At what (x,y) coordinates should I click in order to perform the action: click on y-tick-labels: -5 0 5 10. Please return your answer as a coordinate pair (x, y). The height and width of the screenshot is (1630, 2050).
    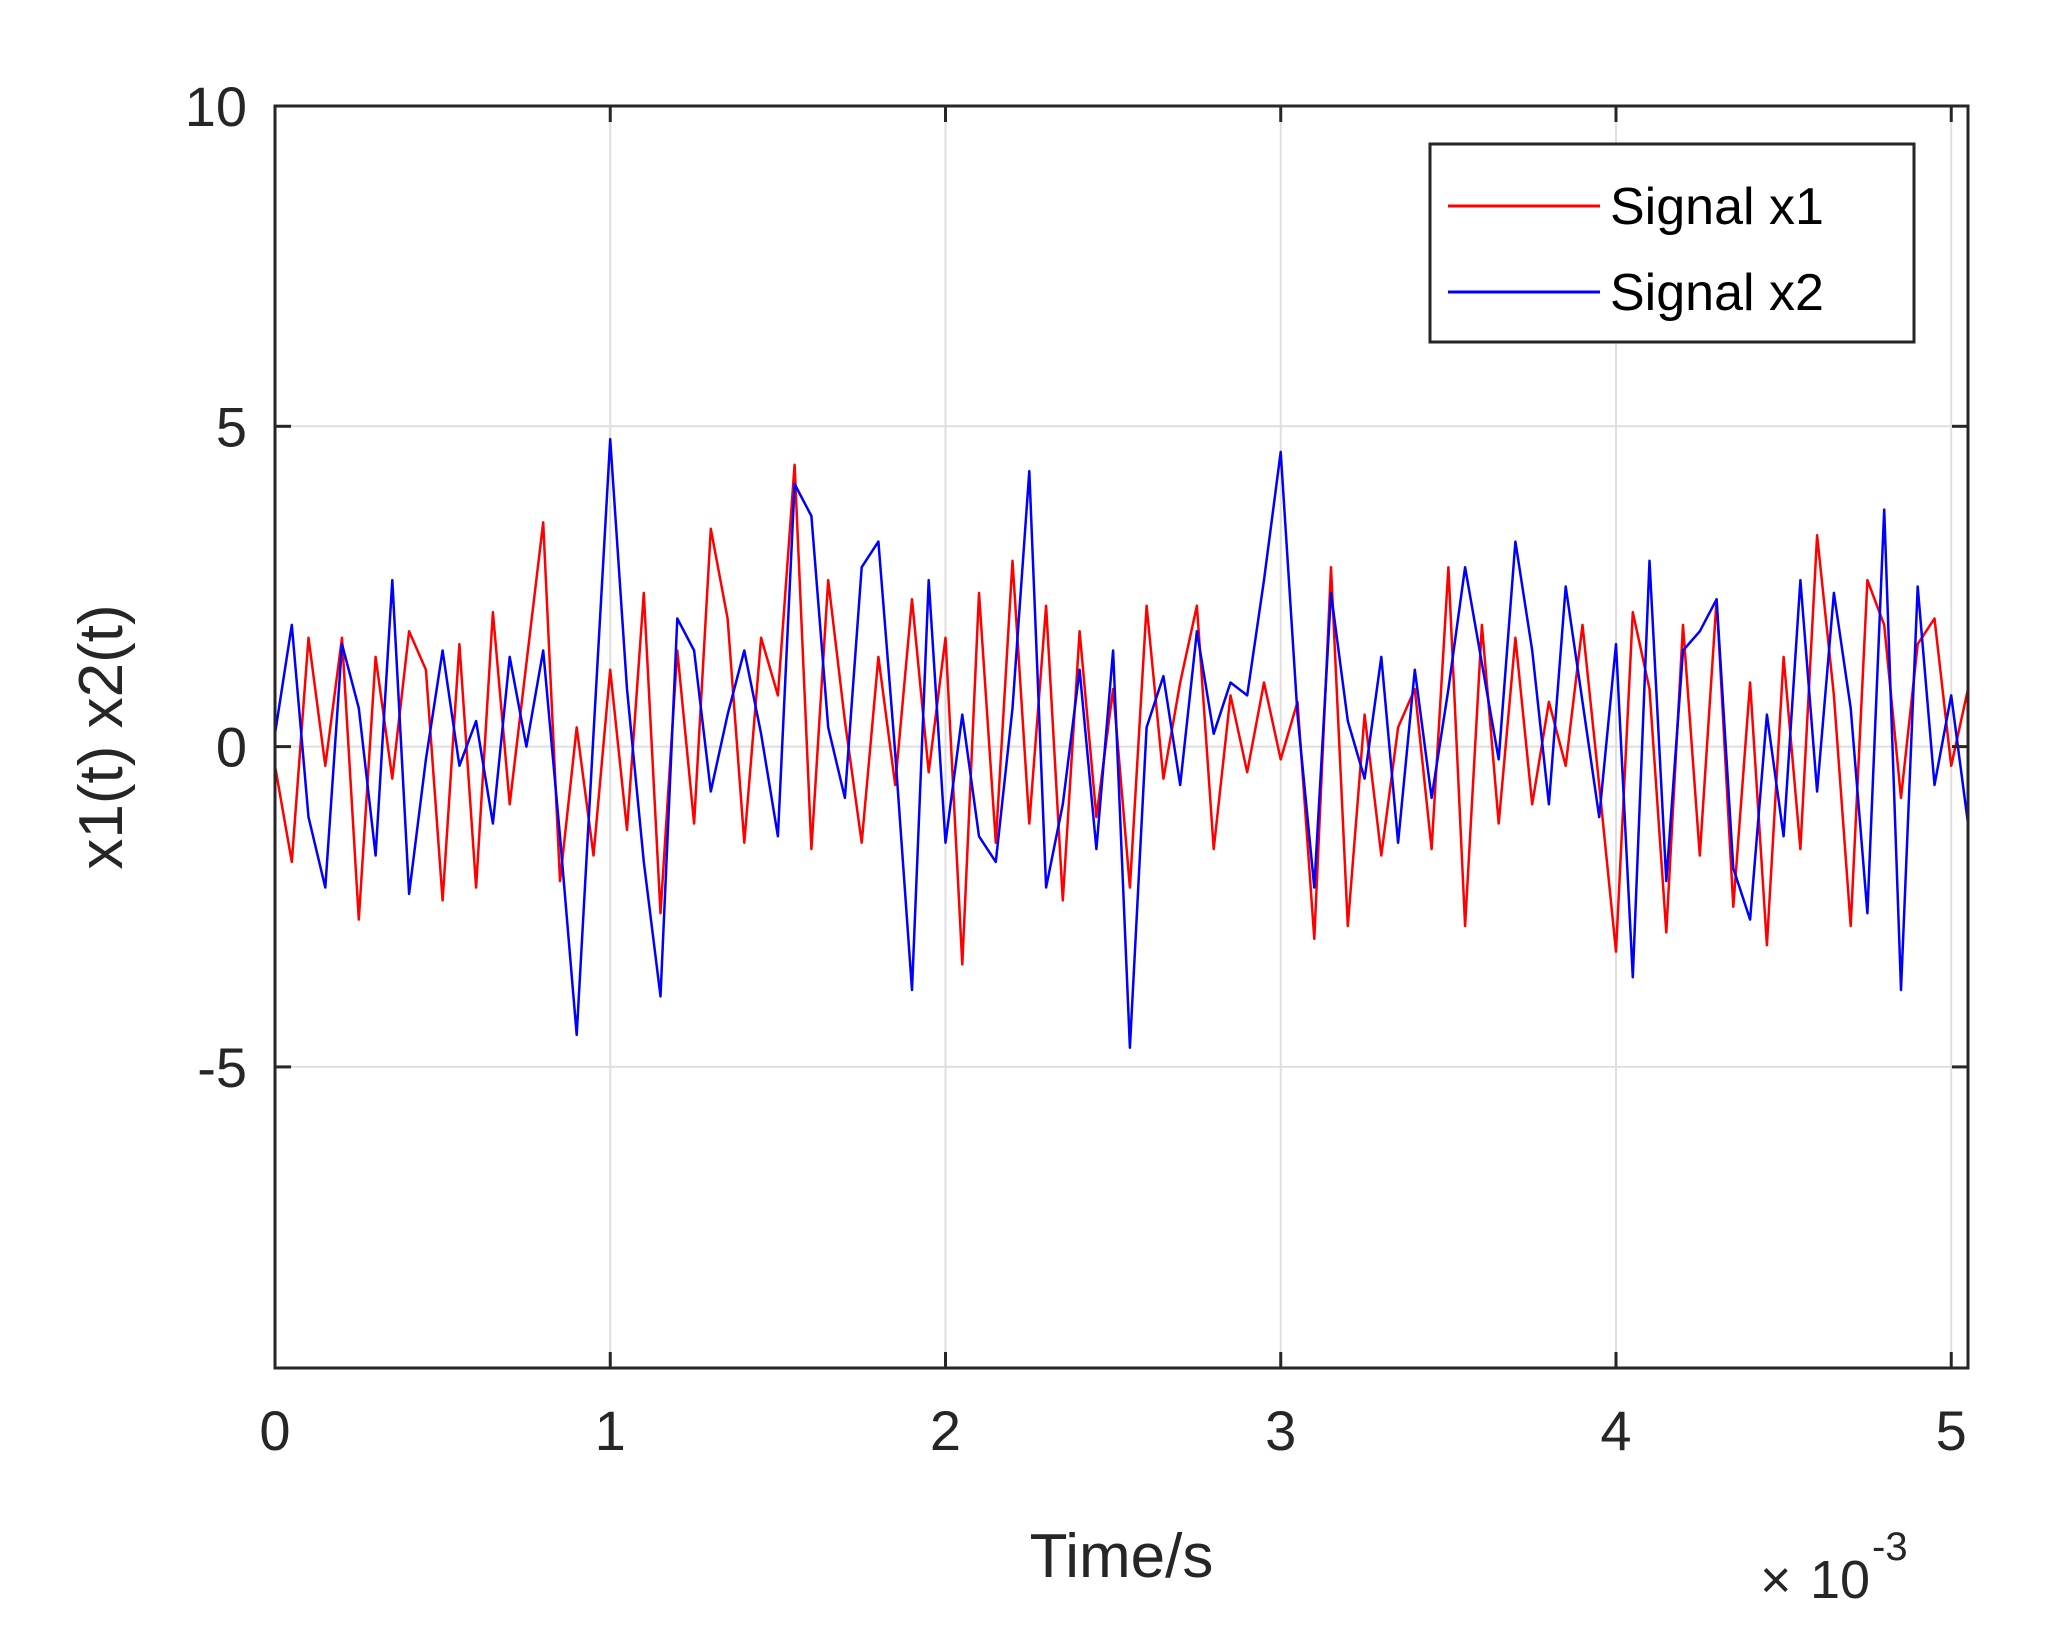
    Looking at the image, I should click on (216, 587).